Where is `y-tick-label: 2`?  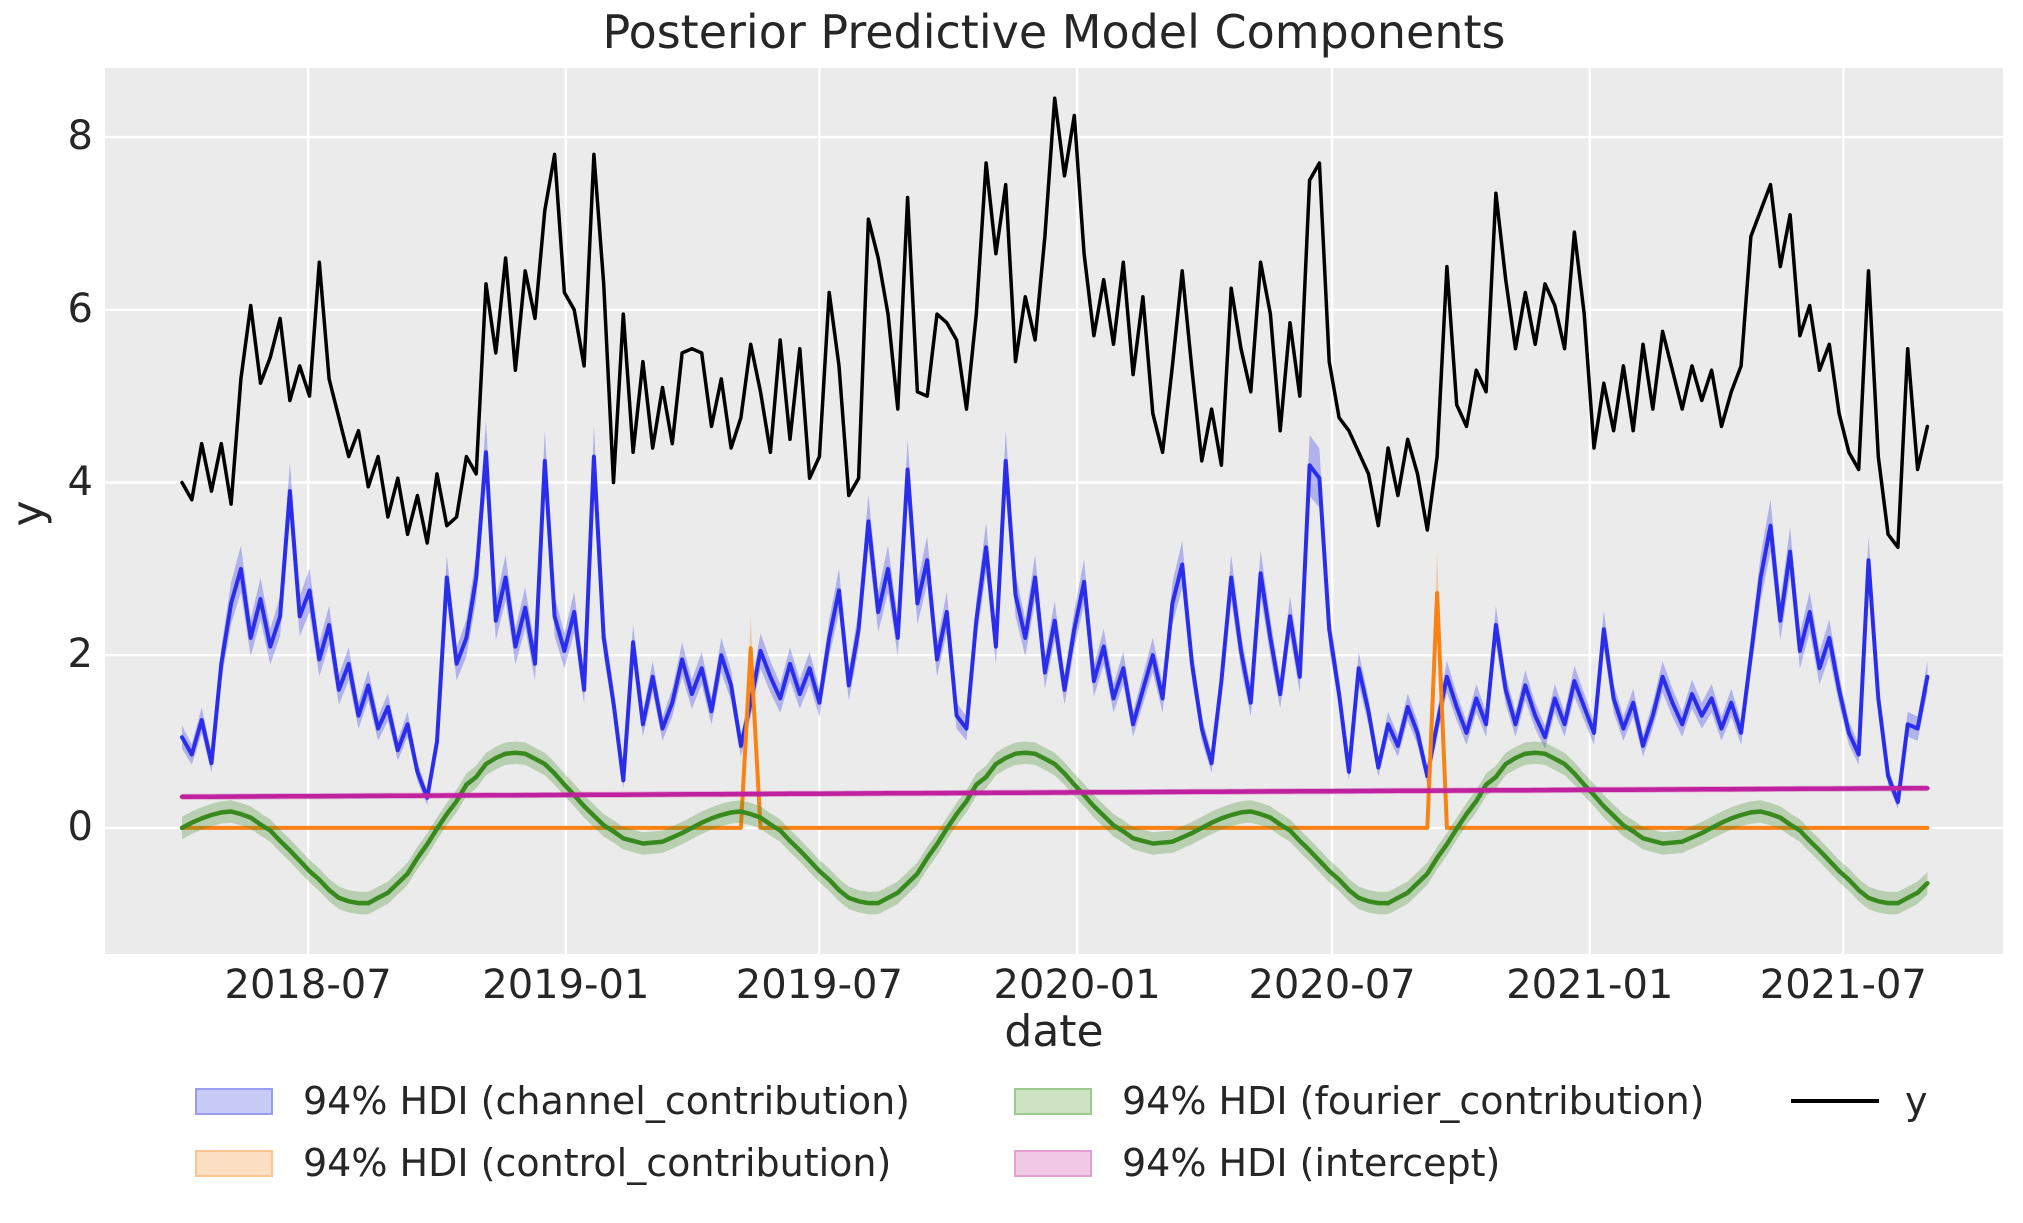
y-tick-label: 2 is located at coordinates (80, 654).